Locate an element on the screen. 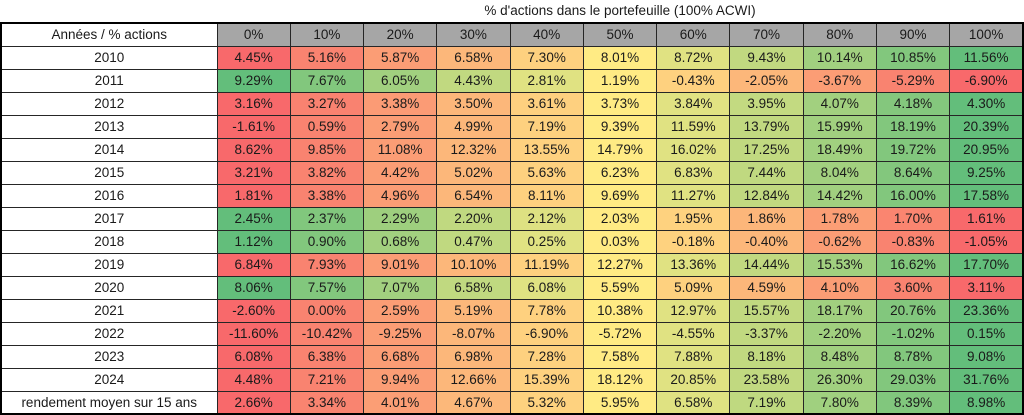  heatmap-cell: 12.66% is located at coordinates (473, 379).